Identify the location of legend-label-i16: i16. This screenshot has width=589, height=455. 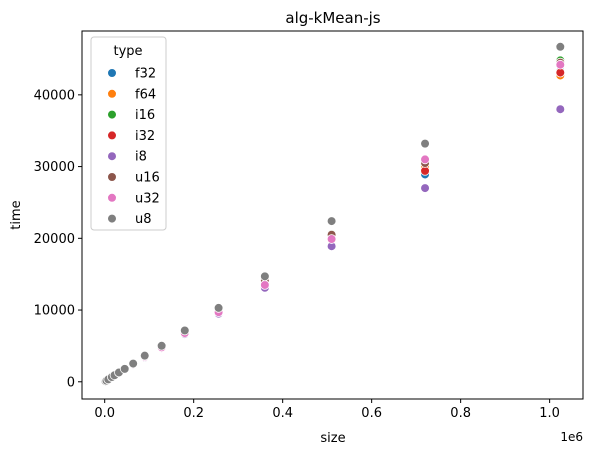
(145, 115).